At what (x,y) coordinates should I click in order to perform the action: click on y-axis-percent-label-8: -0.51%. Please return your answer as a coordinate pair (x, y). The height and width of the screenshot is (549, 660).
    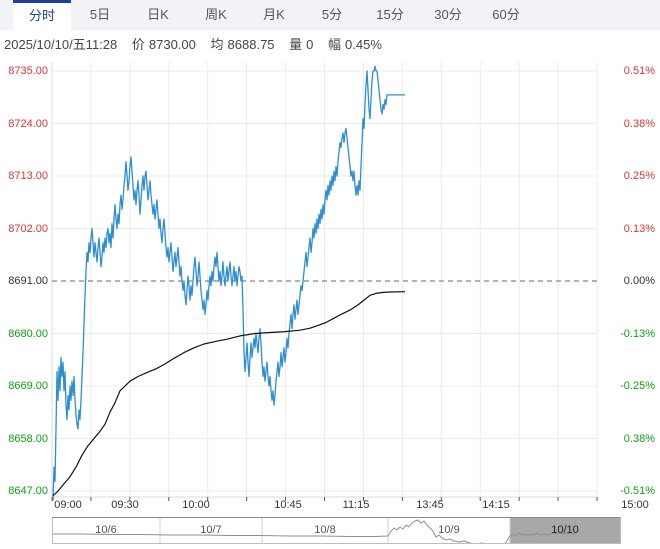
    Looking at the image, I should click on (637, 491).